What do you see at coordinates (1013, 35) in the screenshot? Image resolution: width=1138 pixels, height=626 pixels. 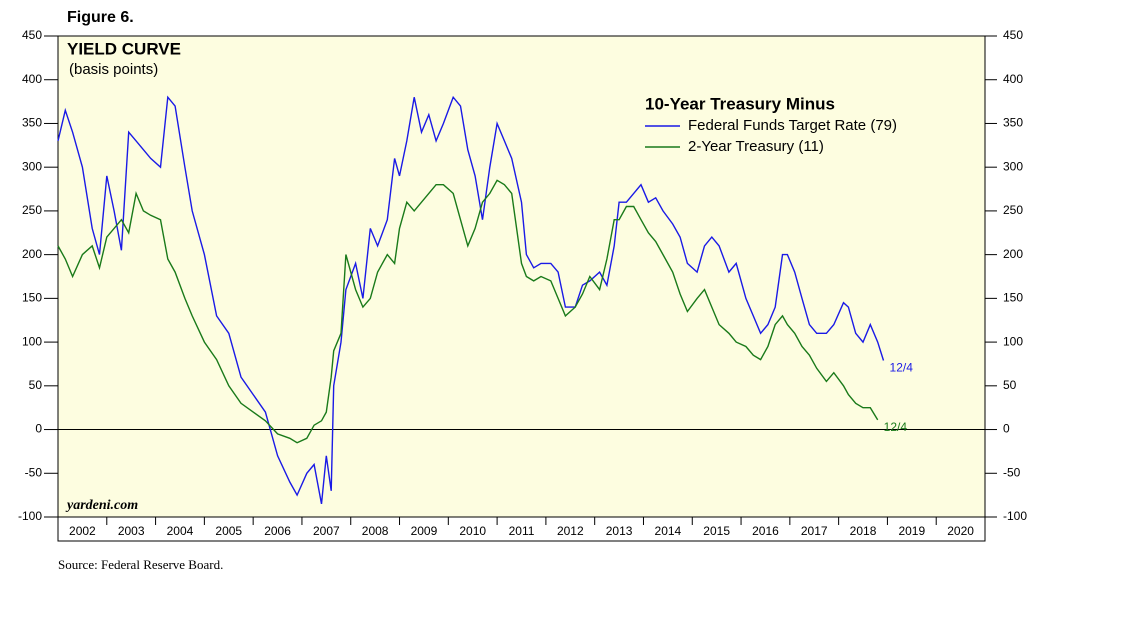 I see `y2-tick-label: 450` at bounding box center [1013, 35].